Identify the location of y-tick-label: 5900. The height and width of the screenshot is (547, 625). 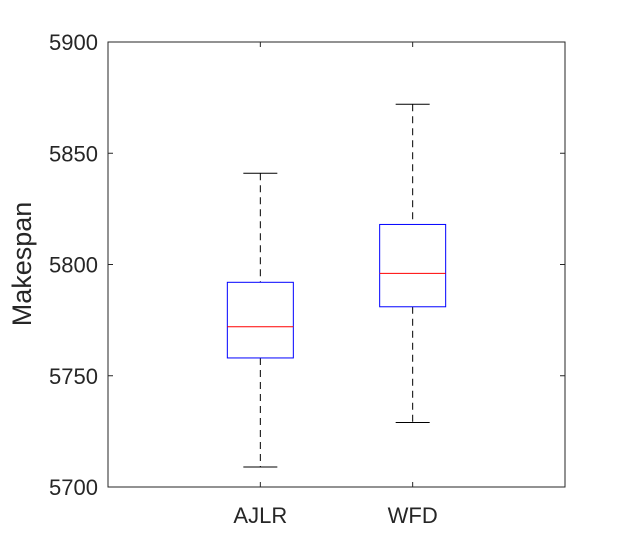
(73, 42).